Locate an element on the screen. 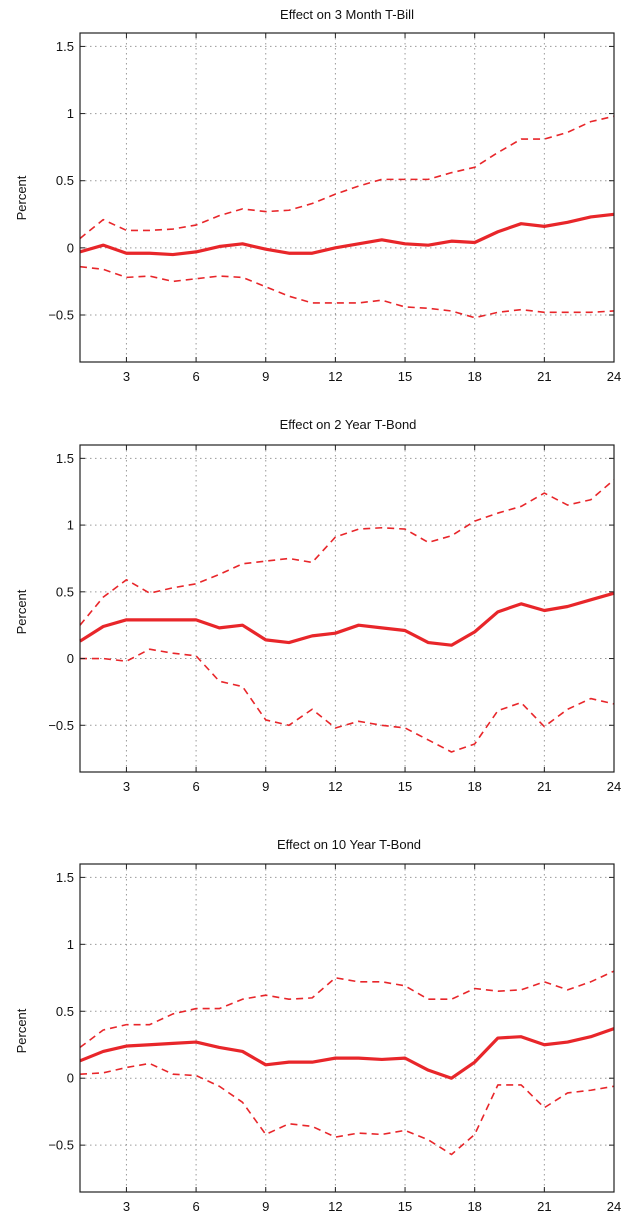 The image size is (631, 1216). panel-title: Effect on 10 Year T-Bond is located at coordinates (349, 844).